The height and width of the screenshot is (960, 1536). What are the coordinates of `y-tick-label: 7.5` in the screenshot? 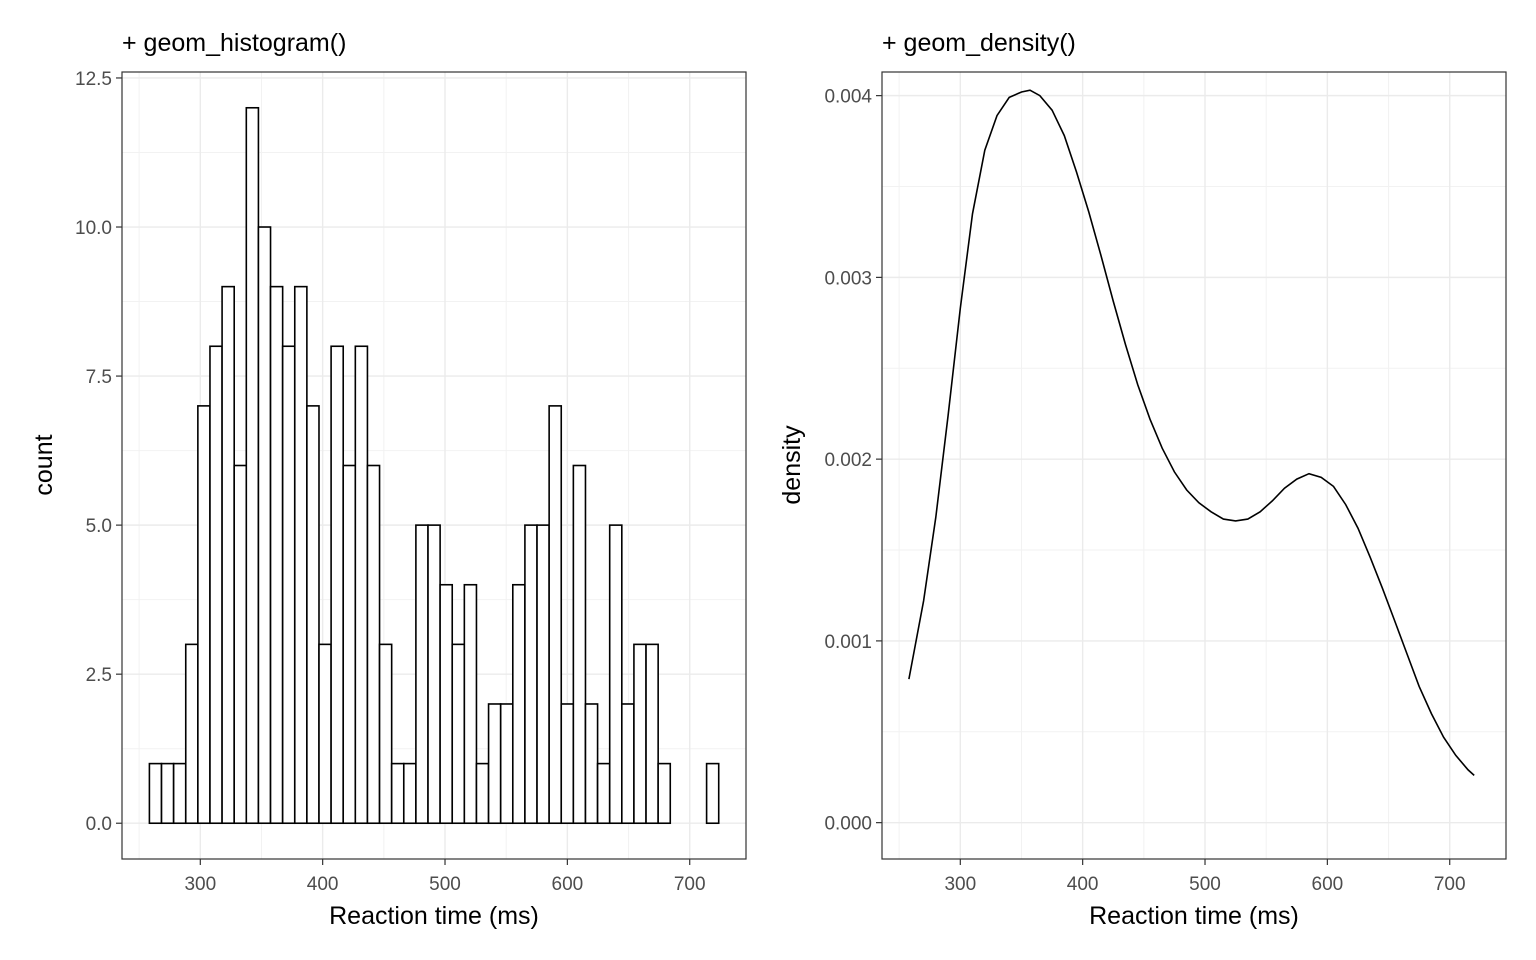 It's located at (99, 377).